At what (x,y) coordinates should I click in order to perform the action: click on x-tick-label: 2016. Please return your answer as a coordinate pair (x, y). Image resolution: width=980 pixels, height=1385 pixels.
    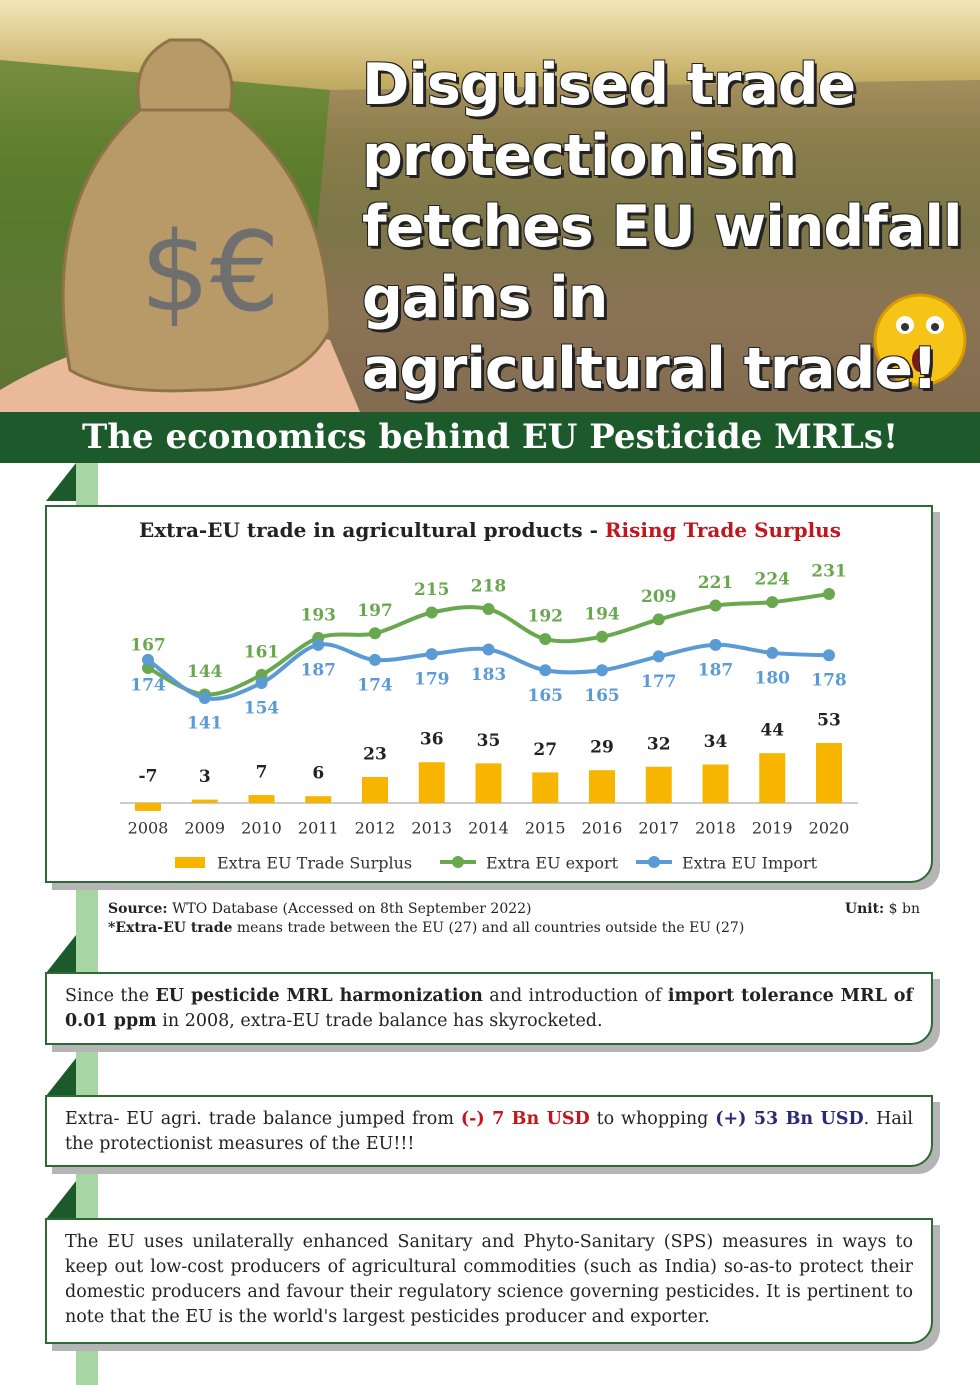
    Looking at the image, I should click on (602, 828).